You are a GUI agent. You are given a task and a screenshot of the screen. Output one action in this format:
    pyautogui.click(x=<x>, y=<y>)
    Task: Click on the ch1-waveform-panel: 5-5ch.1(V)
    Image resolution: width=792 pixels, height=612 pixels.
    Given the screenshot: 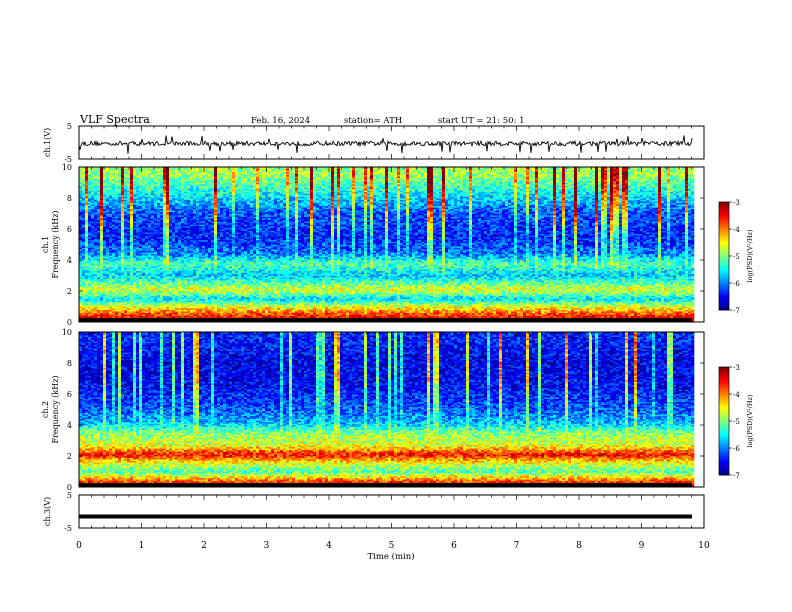 What is the action you would take?
    pyautogui.click(x=373, y=143)
    